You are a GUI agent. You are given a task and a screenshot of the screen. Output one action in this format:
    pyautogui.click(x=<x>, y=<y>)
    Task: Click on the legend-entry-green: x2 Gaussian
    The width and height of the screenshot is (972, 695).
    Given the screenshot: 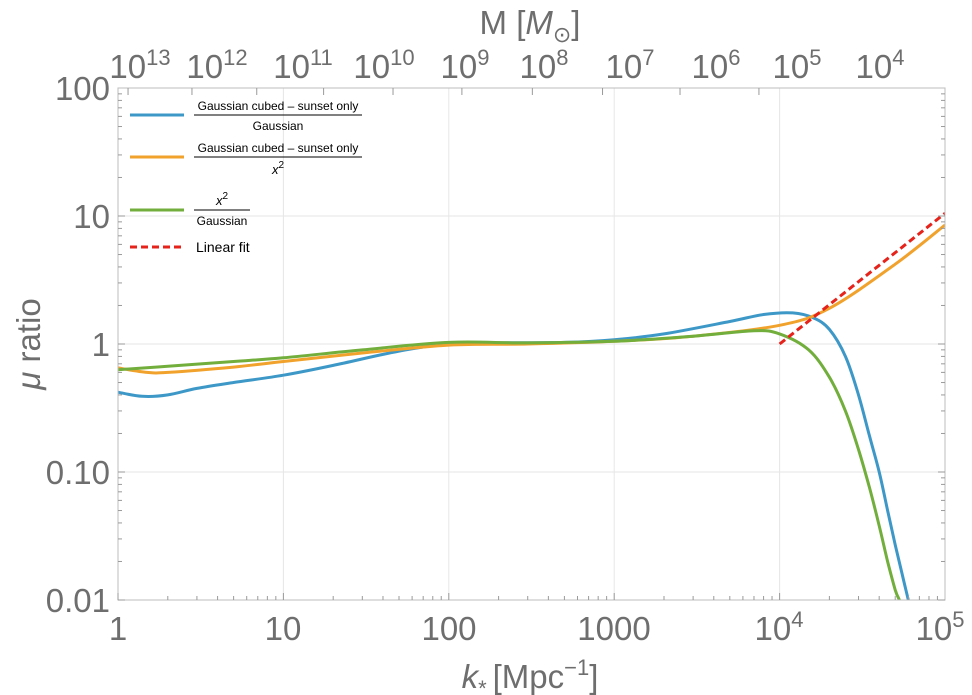 What is the action you would take?
    pyautogui.click(x=190, y=209)
    